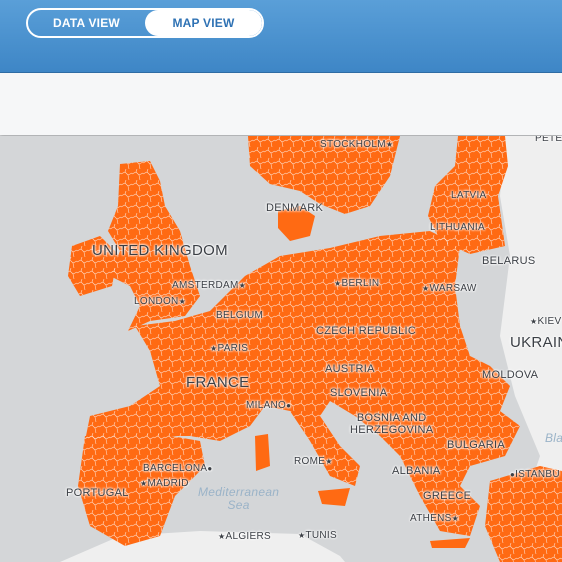 Image resolution: width=562 pixels, height=562 pixels. What do you see at coordinates (535, 474) in the screenshot?
I see `label-istanbul: ●ISTANBU` at bounding box center [535, 474].